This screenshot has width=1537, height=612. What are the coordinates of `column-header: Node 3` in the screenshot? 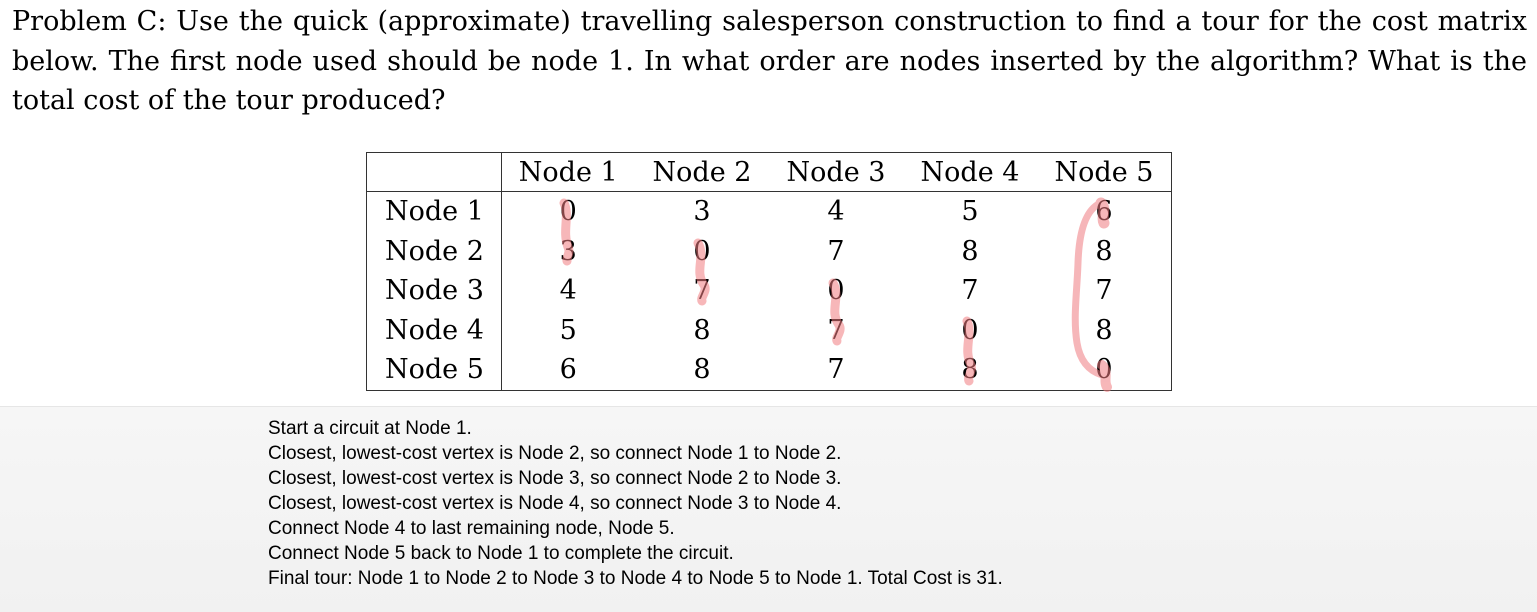 It's located at (836, 172).